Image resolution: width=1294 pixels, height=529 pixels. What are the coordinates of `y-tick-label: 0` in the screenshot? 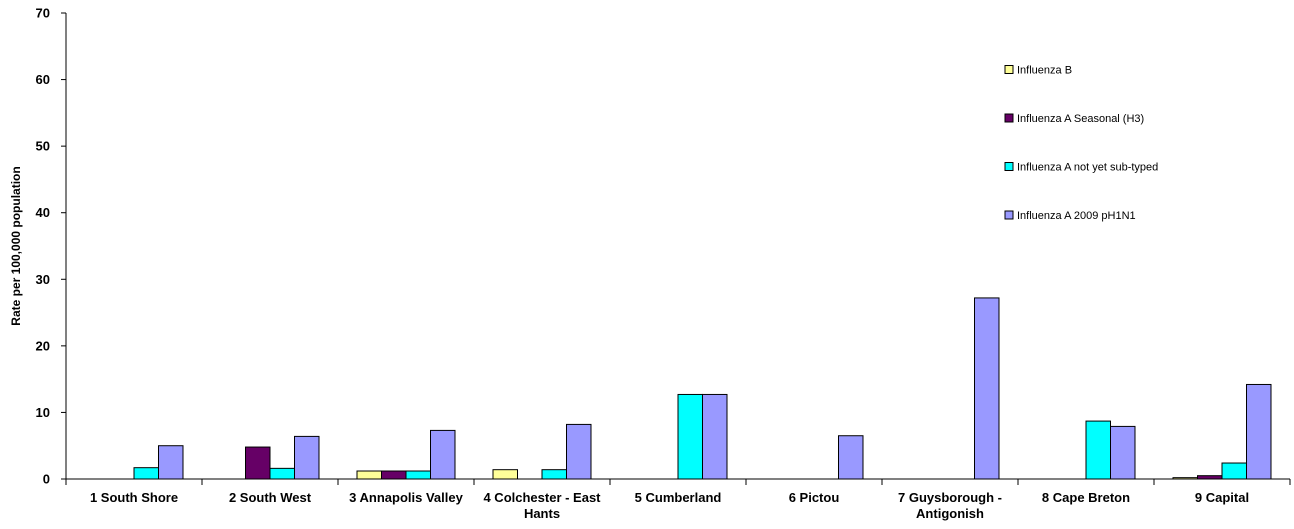 It's located at (46, 479).